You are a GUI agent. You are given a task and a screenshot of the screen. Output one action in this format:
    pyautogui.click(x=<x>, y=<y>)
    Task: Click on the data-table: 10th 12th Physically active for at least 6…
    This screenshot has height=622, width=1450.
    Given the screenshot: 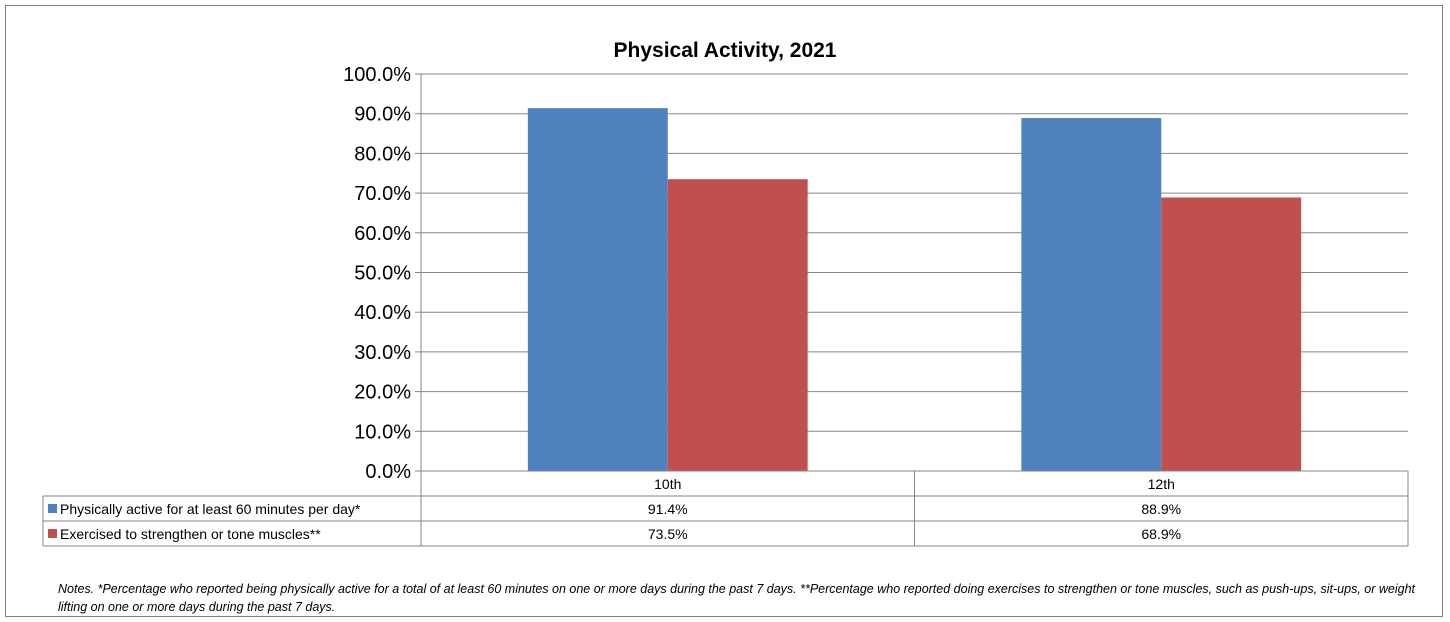 What is the action you would take?
    pyautogui.click(x=725, y=508)
    